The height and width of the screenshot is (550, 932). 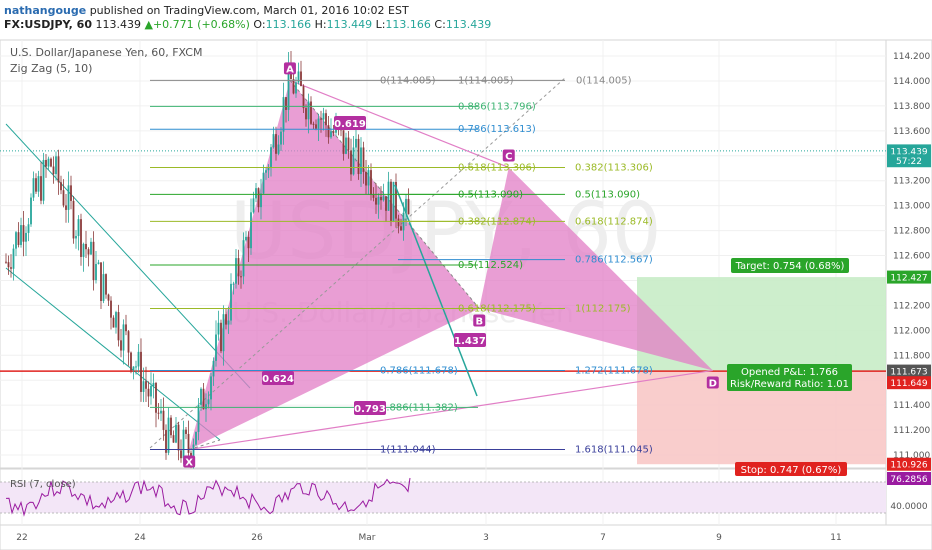 What do you see at coordinates (43, 484) in the screenshot?
I see `rsi-legend: RSI (7, close)` at bounding box center [43, 484].